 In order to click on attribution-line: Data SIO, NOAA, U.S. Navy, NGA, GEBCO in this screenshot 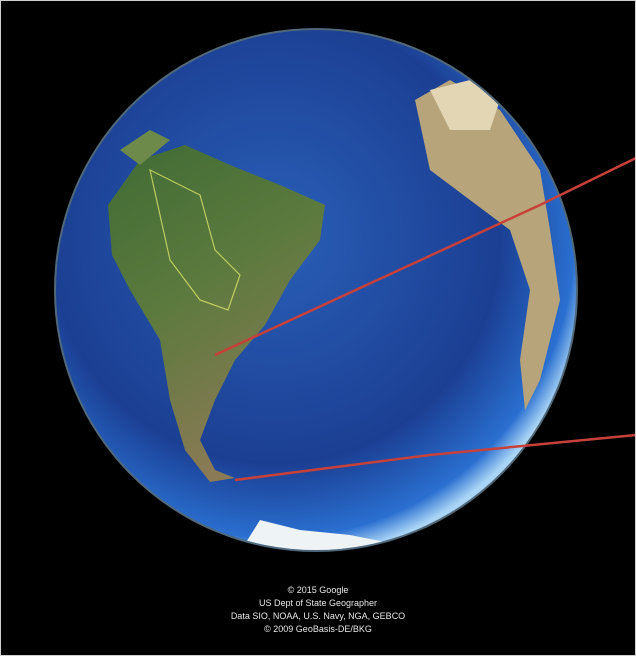, I will do `click(318, 616)`.